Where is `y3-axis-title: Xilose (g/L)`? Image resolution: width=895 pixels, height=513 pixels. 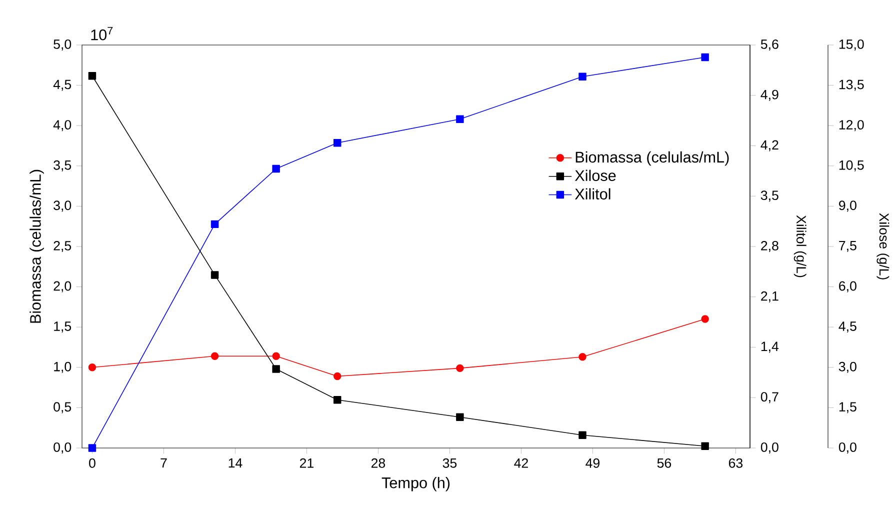
y3-axis-title: Xilose (g/L) is located at coordinates (883, 246).